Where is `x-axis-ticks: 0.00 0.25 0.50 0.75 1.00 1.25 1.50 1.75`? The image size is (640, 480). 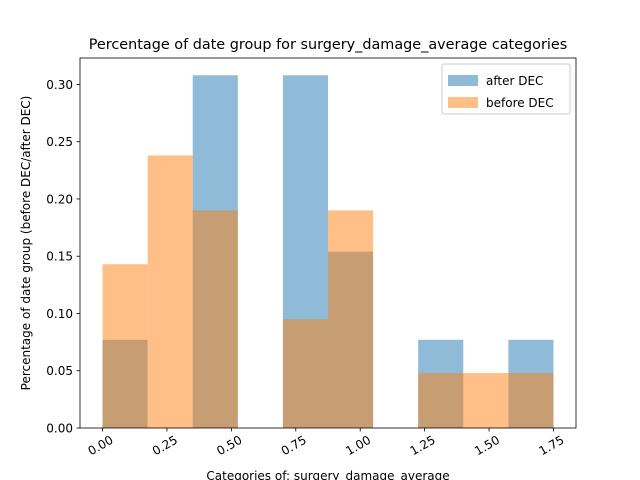
x-axis-ticks: 0.00 0.25 0.50 0.75 1.00 1.25 1.50 1.75 is located at coordinates (326, 443).